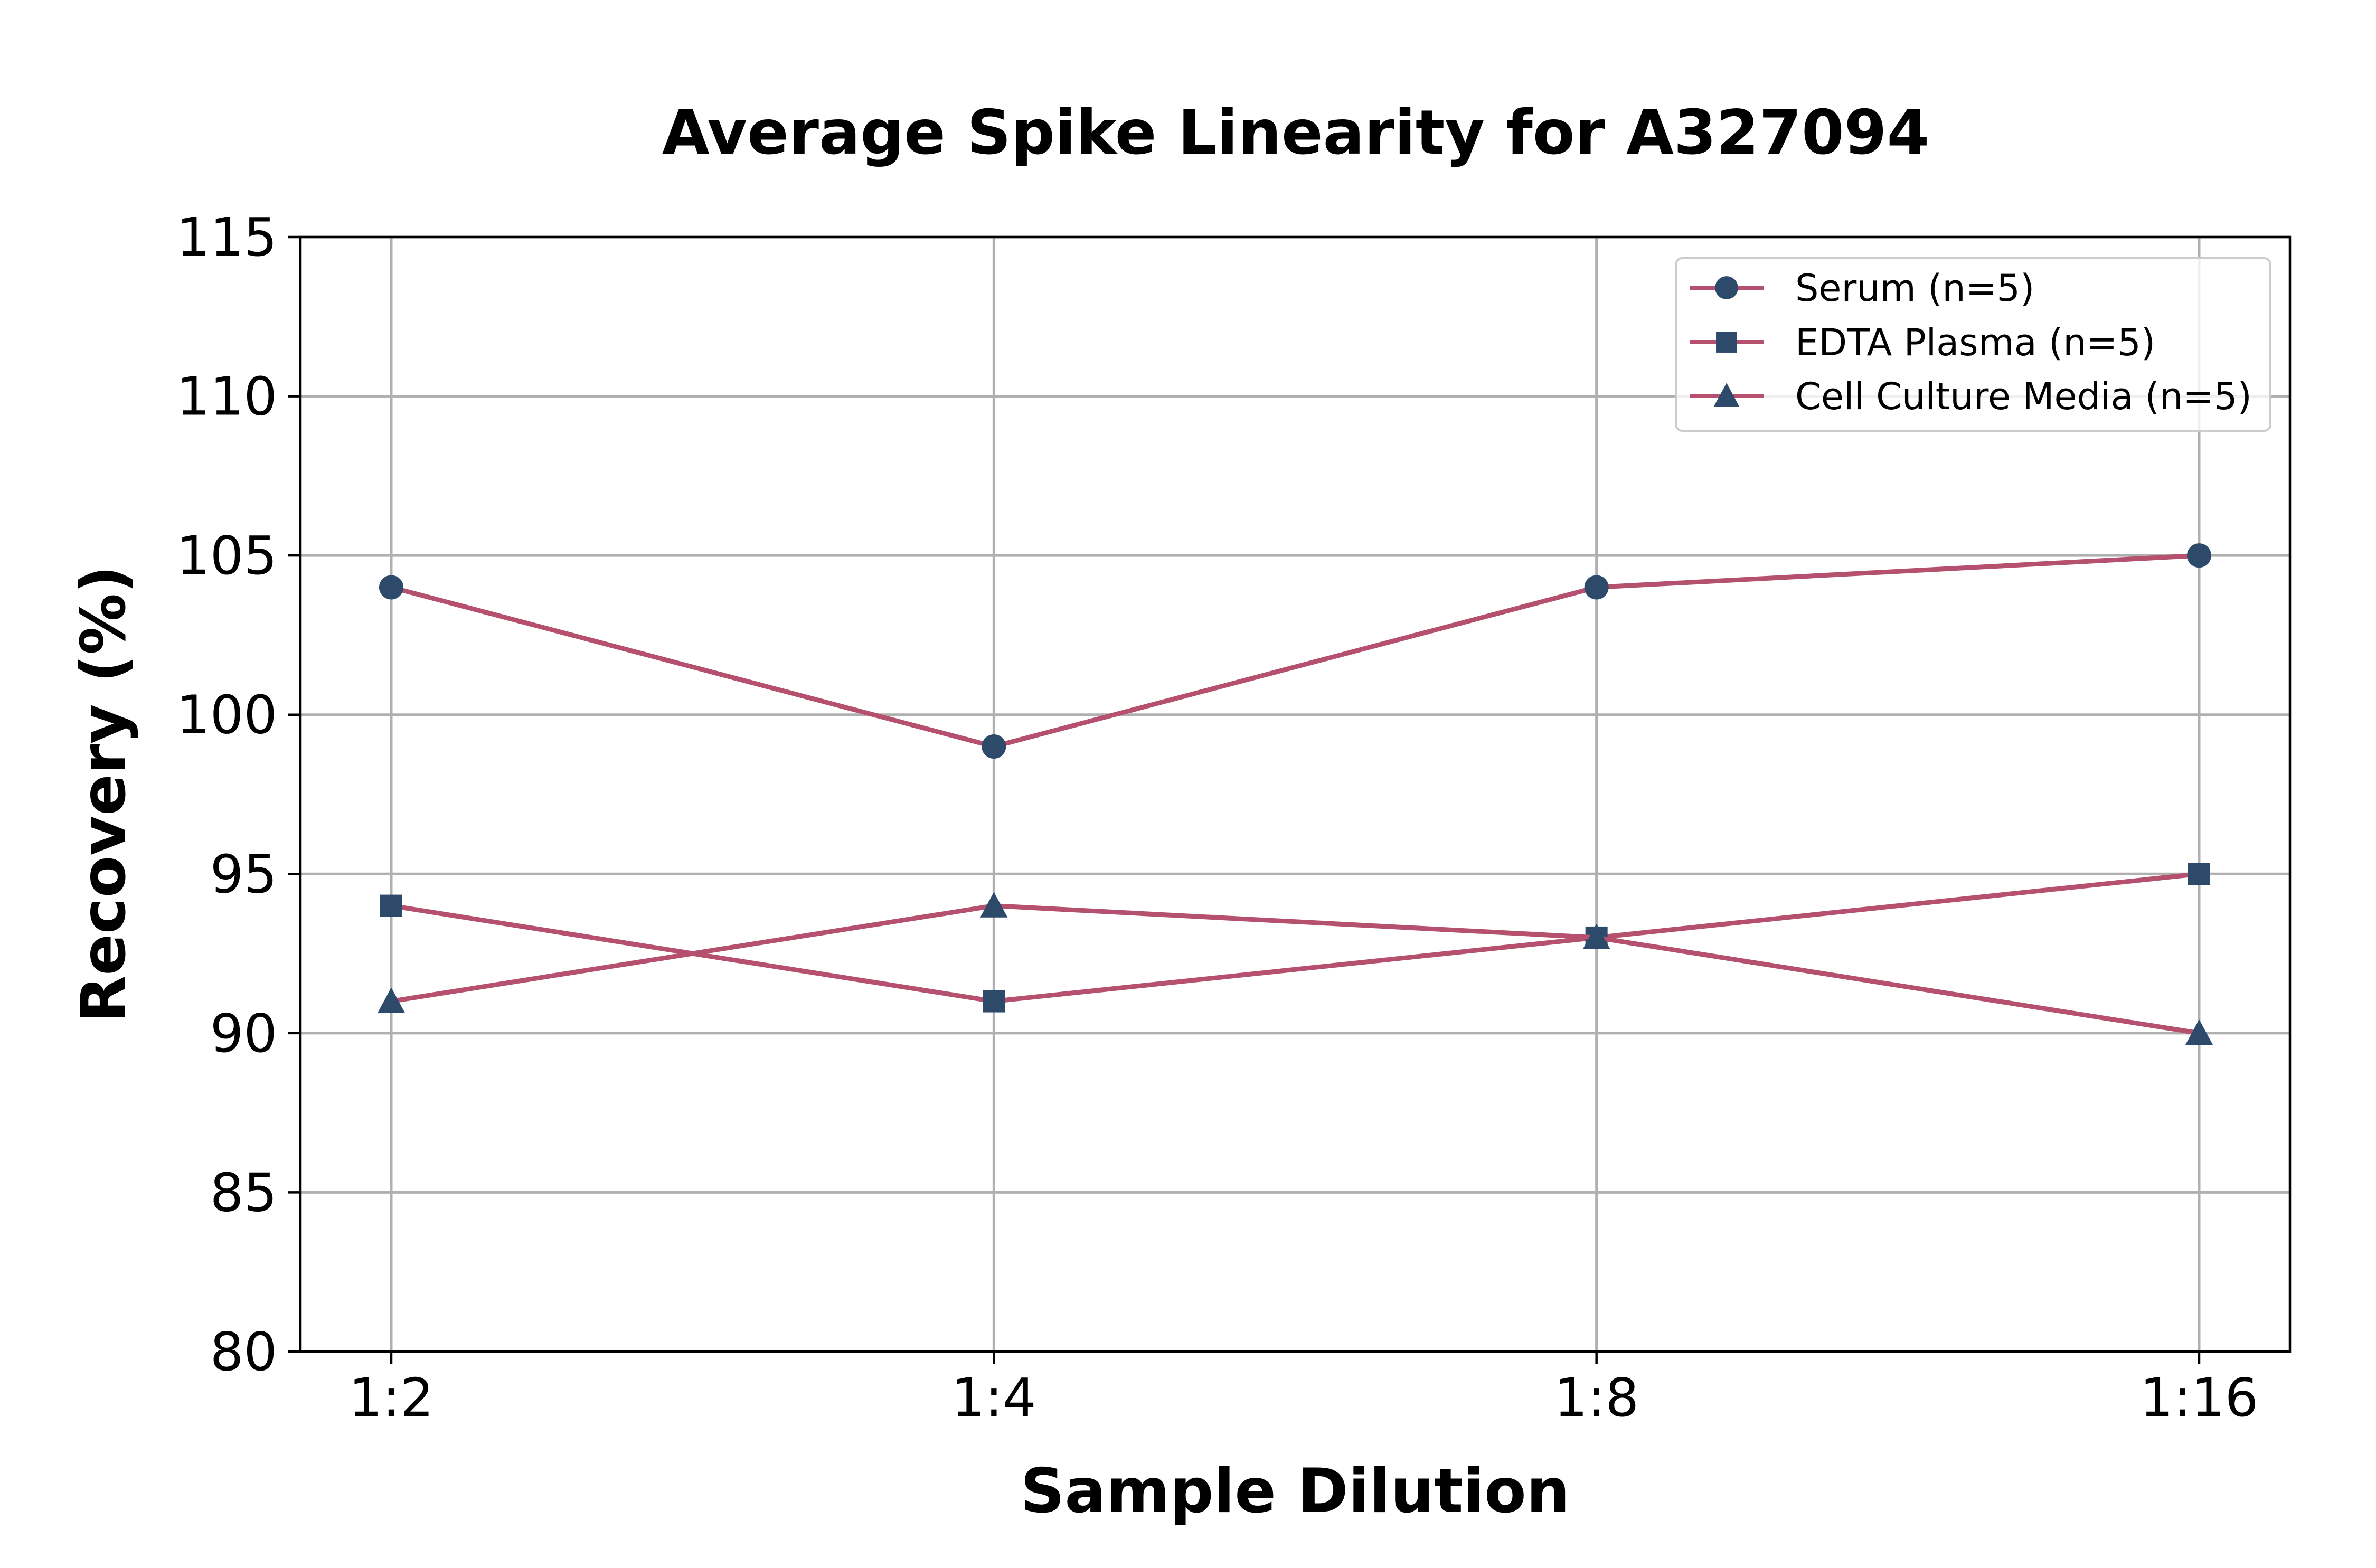 The image size is (2376, 1568). Describe the element at coordinates (244, 1033) in the screenshot. I see `y-tick-label: 90` at that location.